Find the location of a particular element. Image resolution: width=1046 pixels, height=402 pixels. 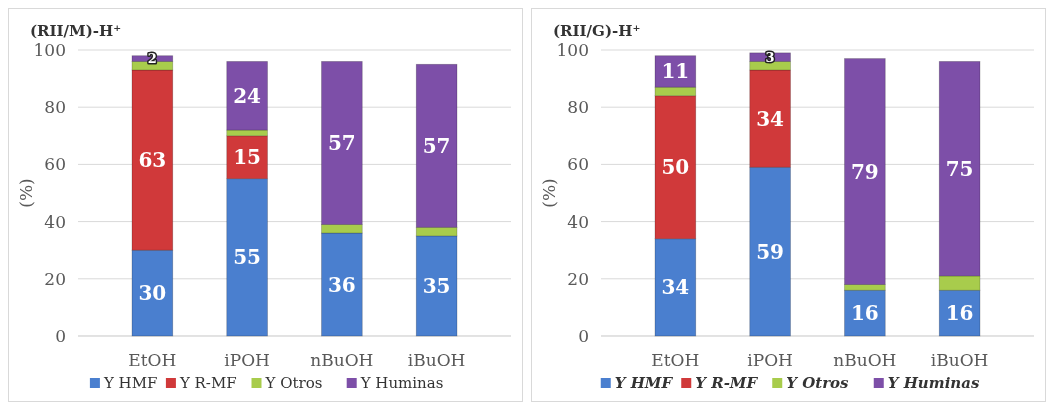

data-label: 50 is located at coordinates (675, 167).